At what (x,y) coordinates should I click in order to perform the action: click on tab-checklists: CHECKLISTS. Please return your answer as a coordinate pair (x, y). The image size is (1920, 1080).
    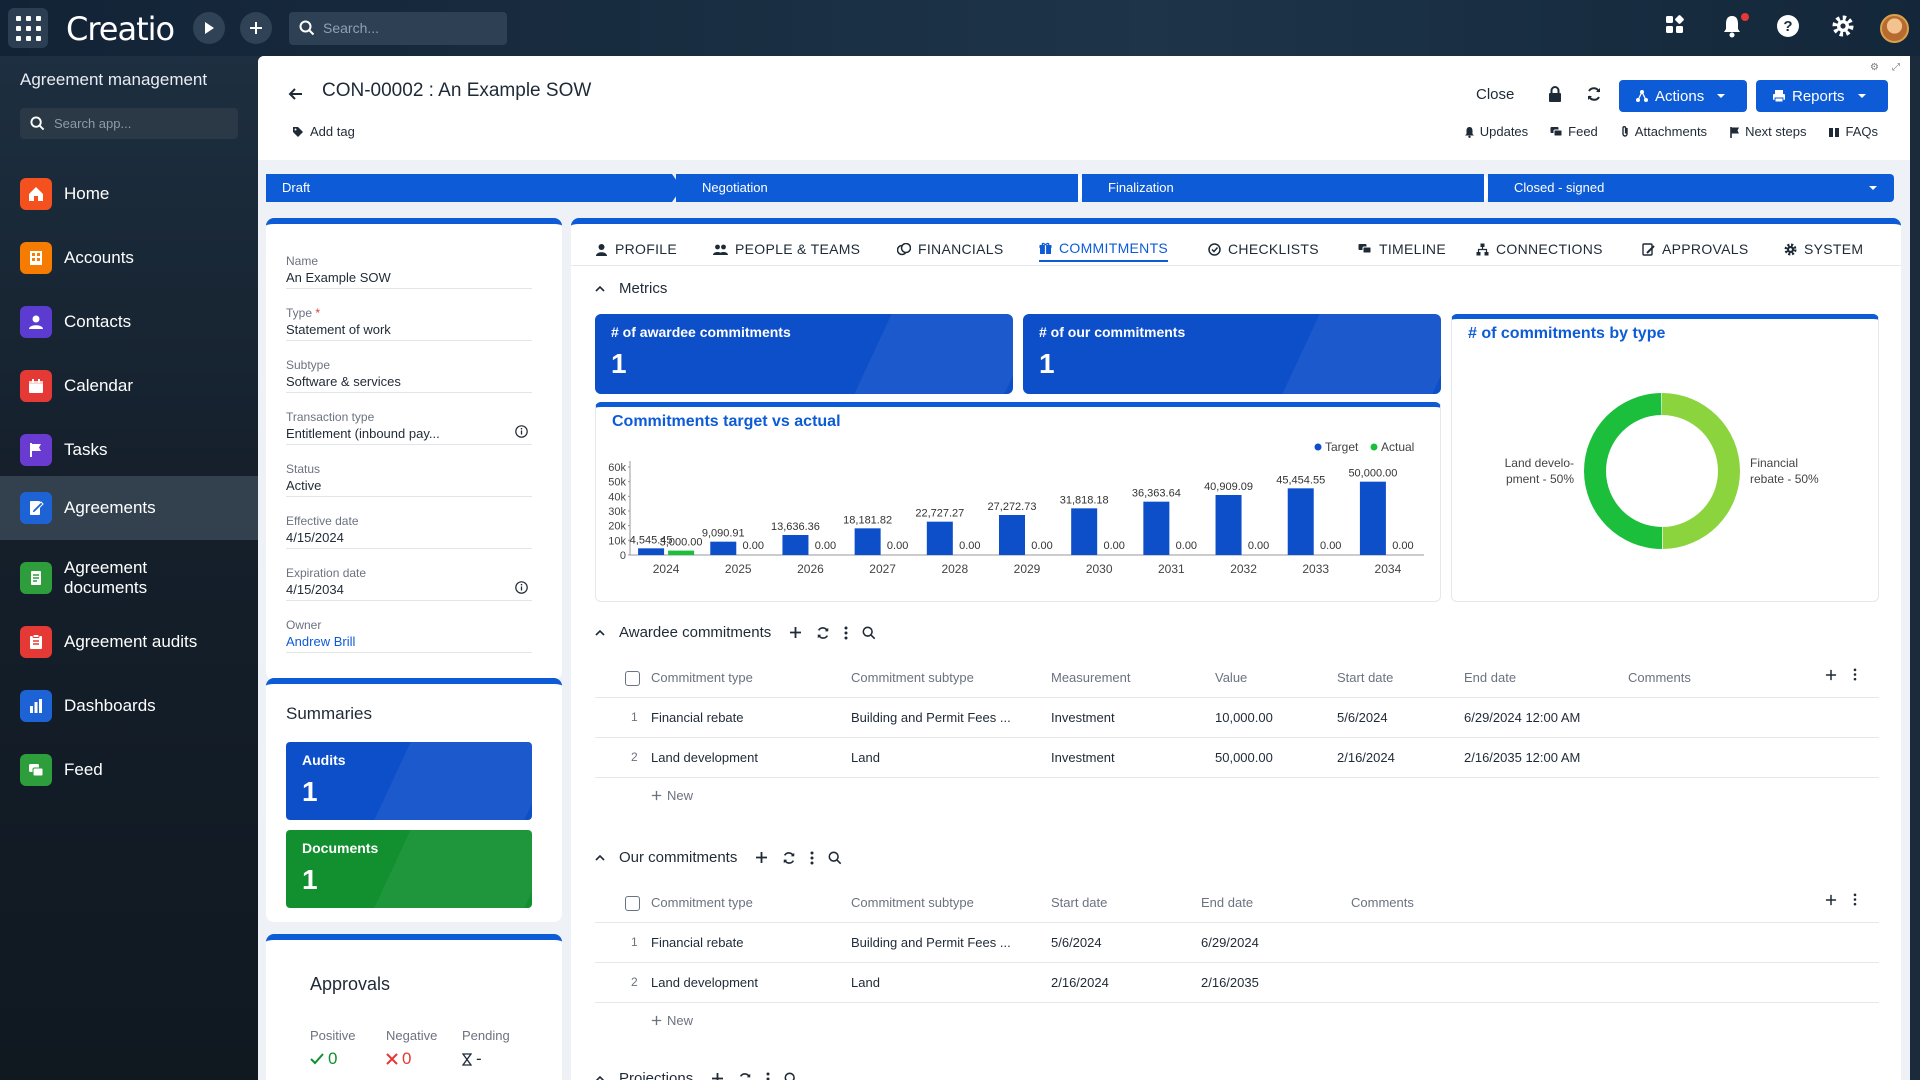
    Looking at the image, I should click on (1263, 249).